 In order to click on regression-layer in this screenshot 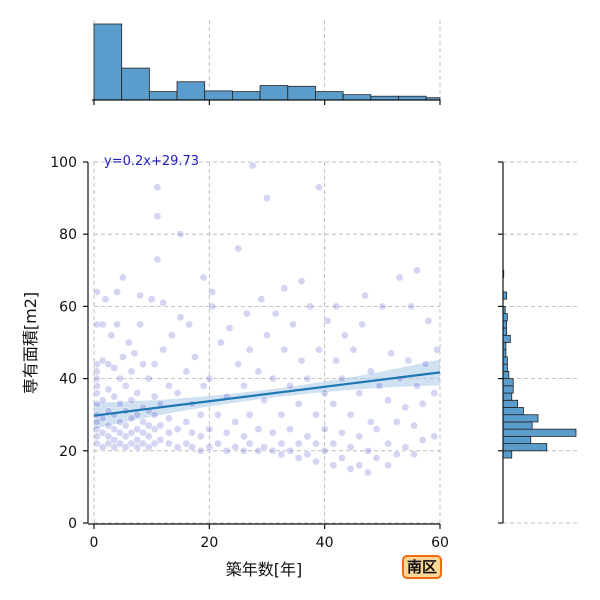, I will do `click(267, 394)`.